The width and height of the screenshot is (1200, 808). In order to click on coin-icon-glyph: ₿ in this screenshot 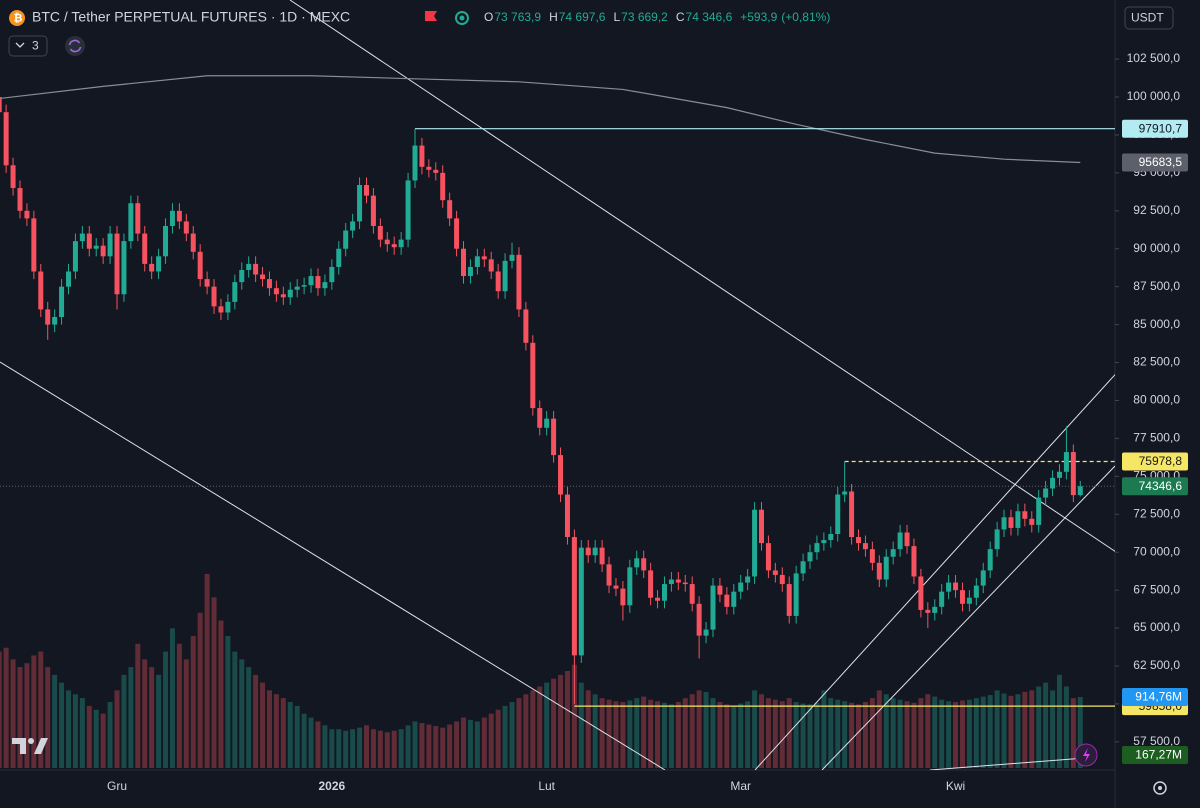, I will do `click(18, 18)`.